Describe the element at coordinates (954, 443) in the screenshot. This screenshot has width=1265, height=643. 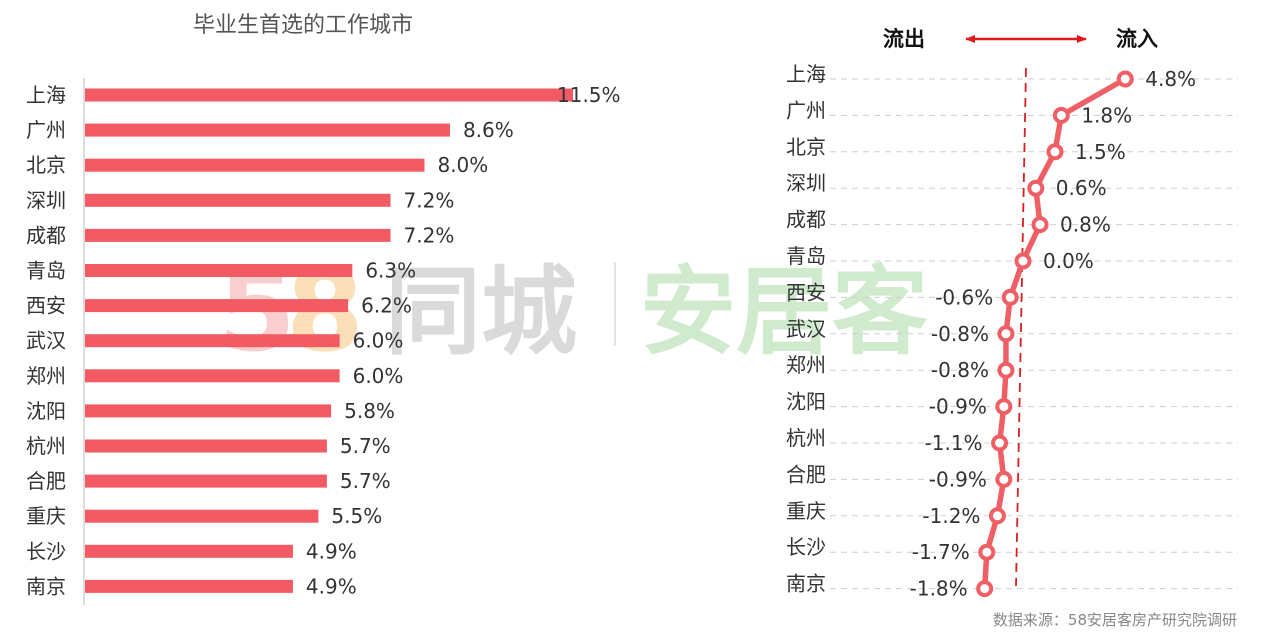
I see `point-value-label: -1.1%` at that location.